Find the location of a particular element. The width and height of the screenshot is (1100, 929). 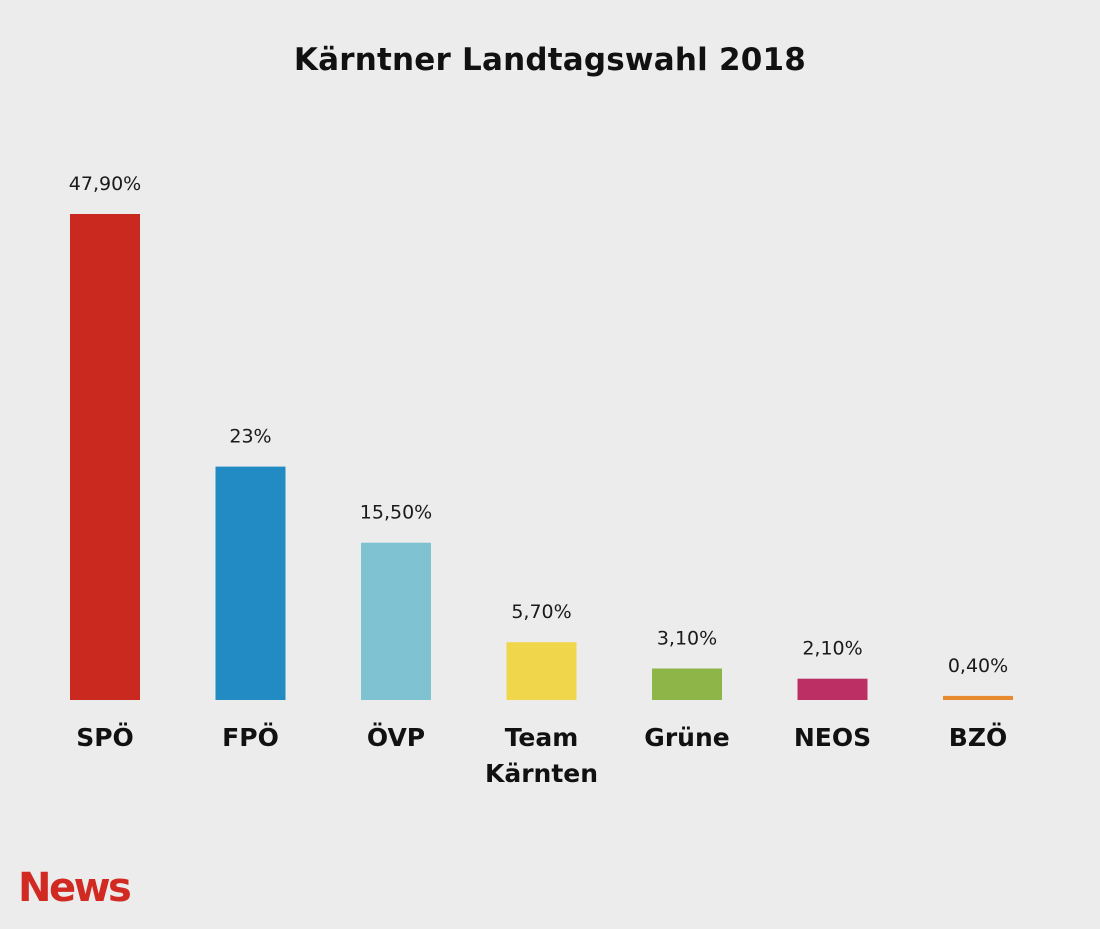

chart-title: Kärntner Landtagswahl 2018 is located at coordinates (550, 60).